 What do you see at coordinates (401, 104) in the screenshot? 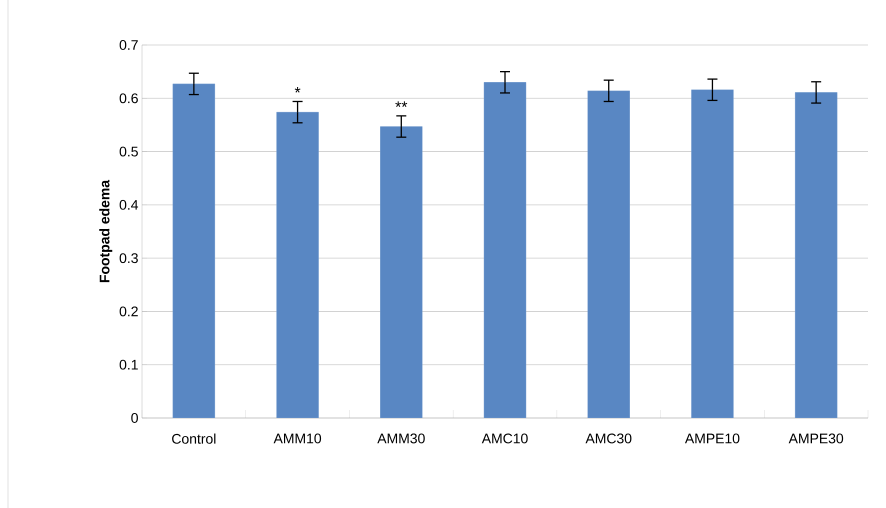
I see `annotation: **` at bounding box center [401, 104].